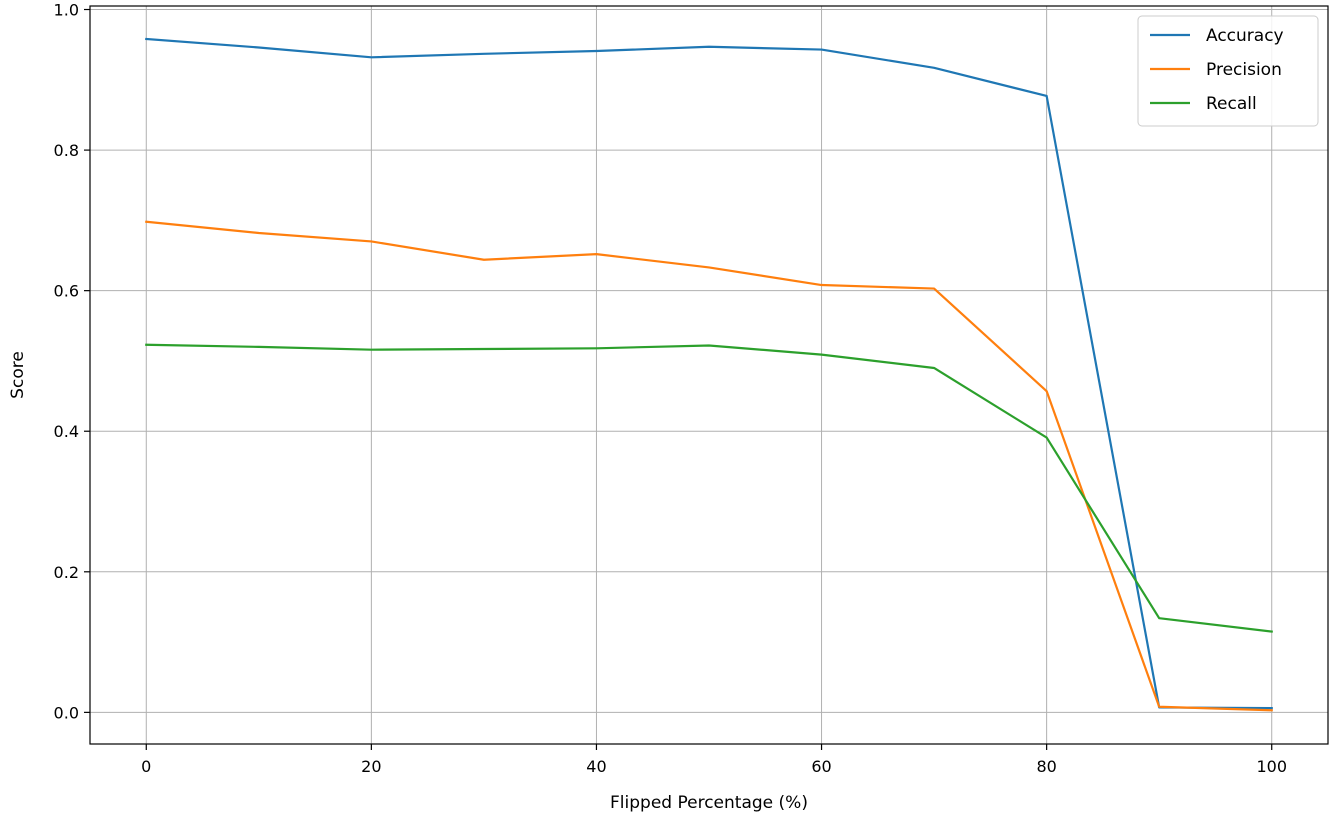 The width and height of the screenshot is (1339, 826). Describe the element at coordinates (1046, 766) in the screenshot. I see `x-tick-label: 80` at that location.